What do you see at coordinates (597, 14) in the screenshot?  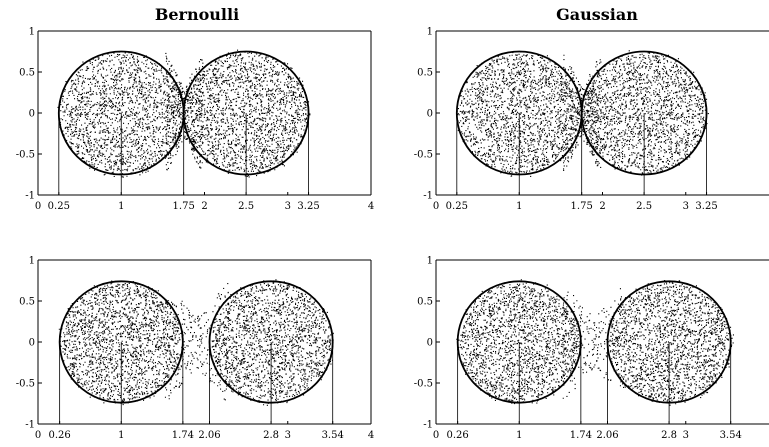 I see `column-title-gaussian: Gaussian` at bounding box center [597, 14].